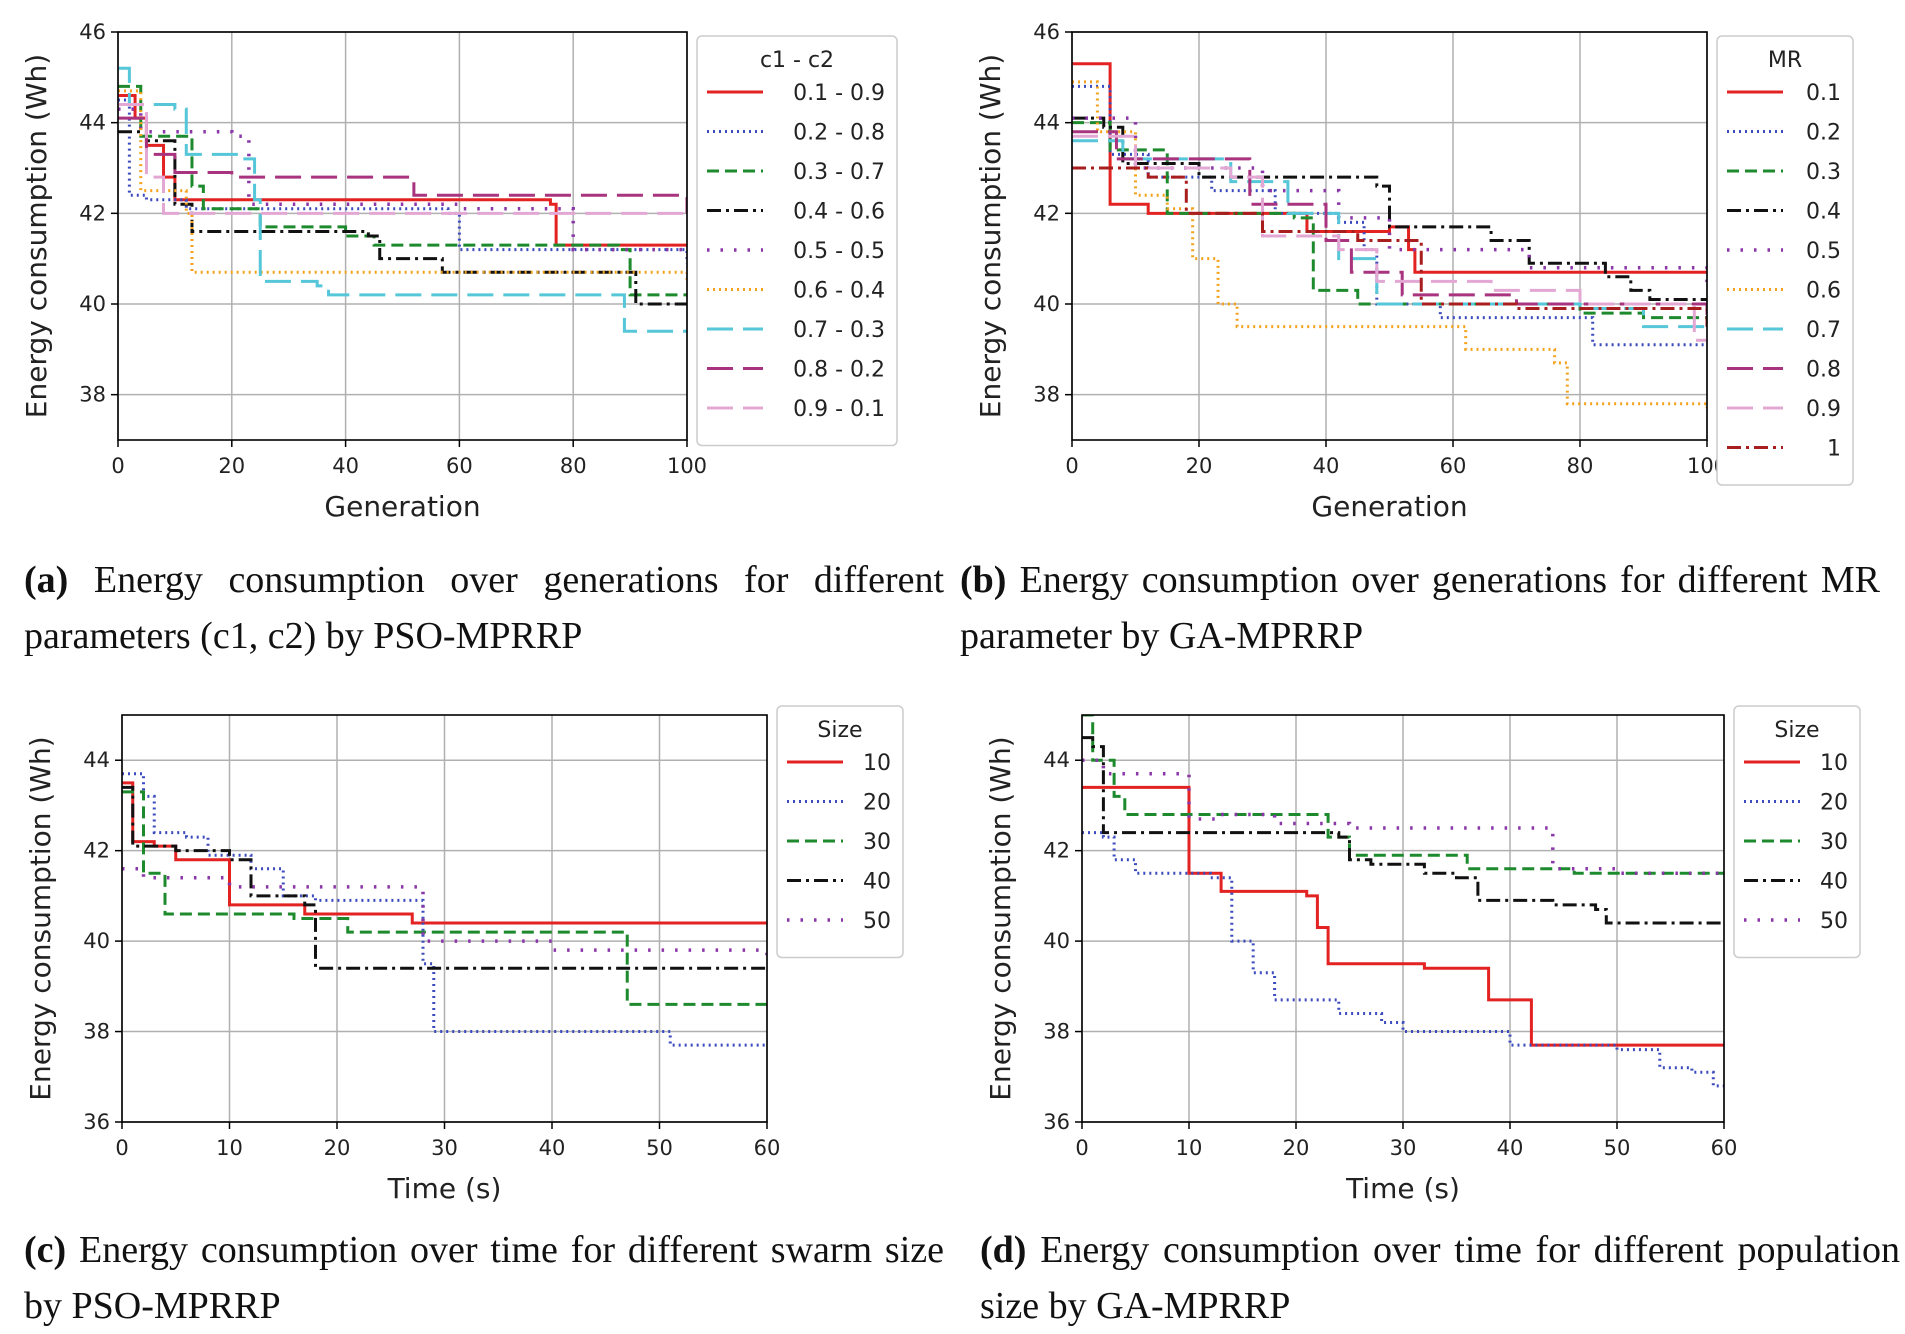 The height and width of the screenshot is (1334, 1905). Describe the element at coordinates (839, 251) in the screenshot. I see `legend-label: 0.5 - 0.5` at that location.